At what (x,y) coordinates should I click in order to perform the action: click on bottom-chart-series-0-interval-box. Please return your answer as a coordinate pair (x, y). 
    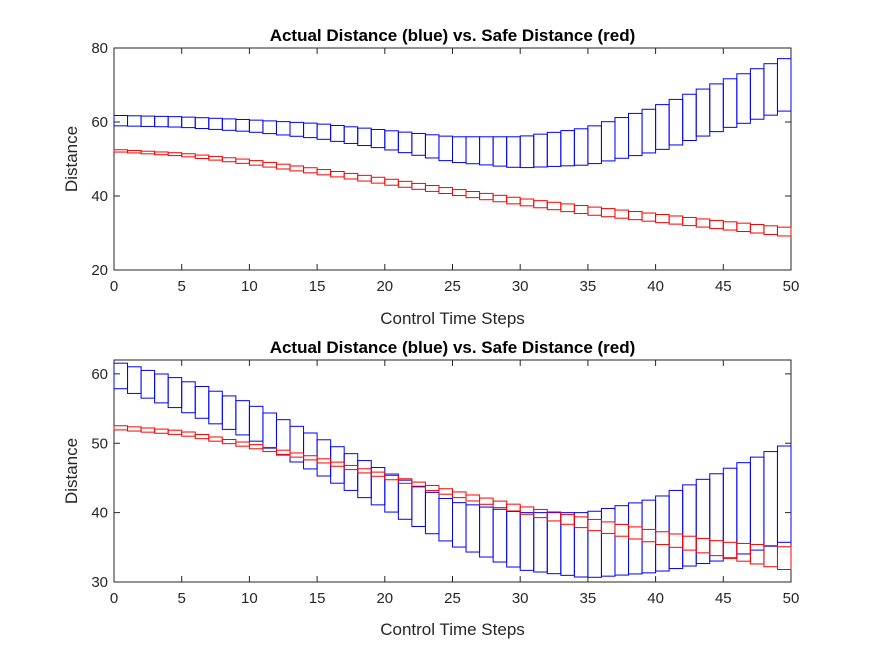
    Looking at the image, I should click on (784, 494).